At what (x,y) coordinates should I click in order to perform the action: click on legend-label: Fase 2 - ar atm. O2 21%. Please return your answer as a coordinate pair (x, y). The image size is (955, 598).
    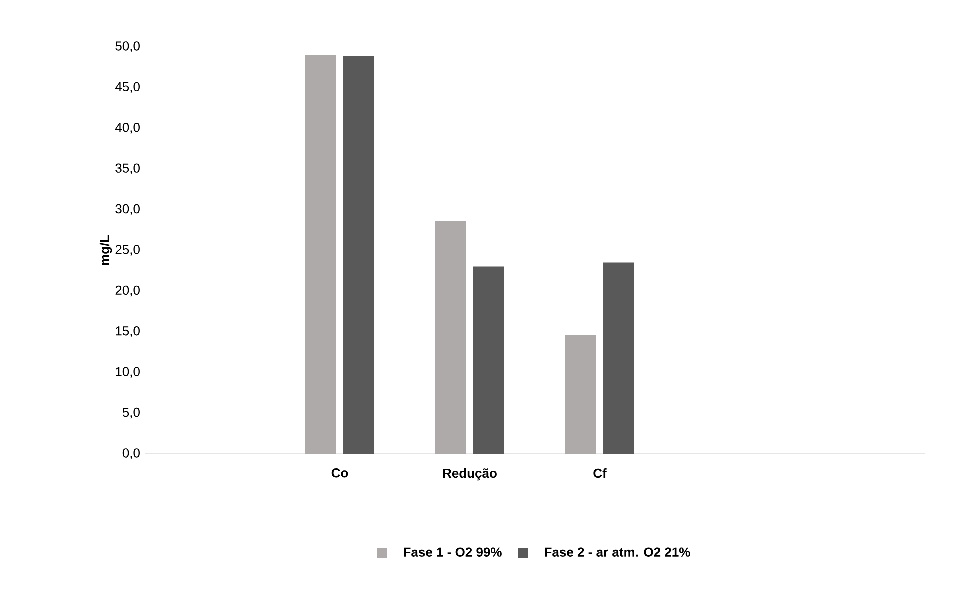
    Looking at the image, I should click on (617, 552).